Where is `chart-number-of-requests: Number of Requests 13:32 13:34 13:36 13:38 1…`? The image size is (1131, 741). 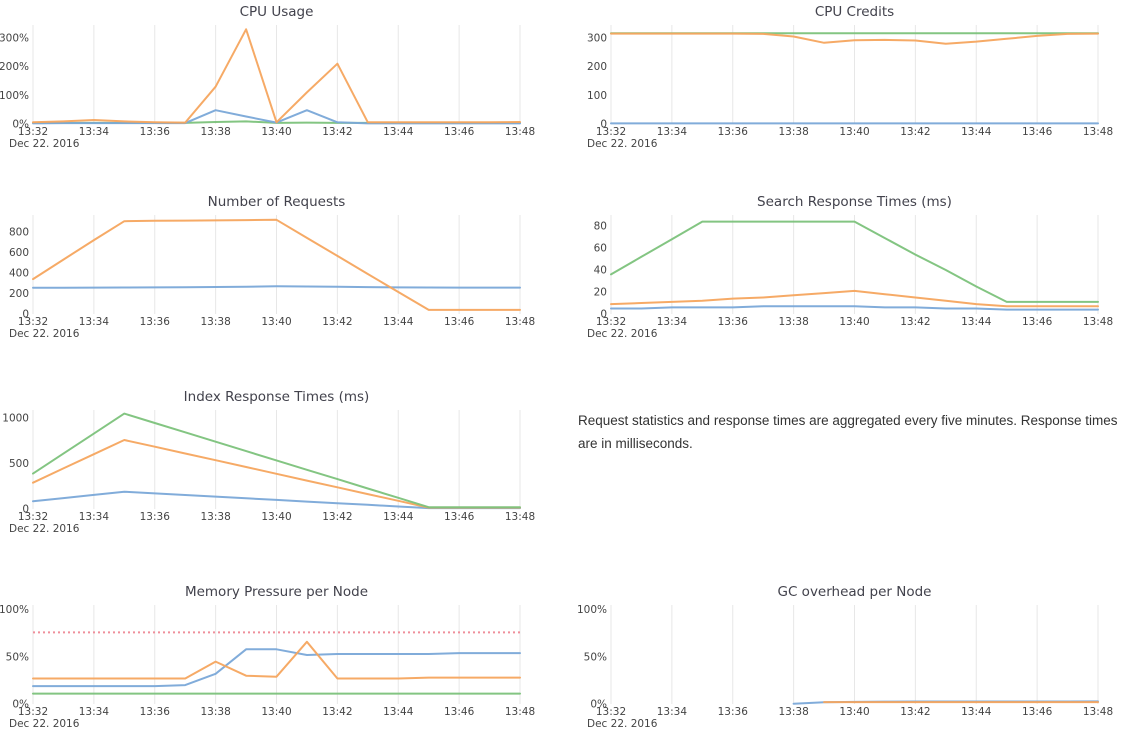 chart-number-of-requests: Number of Requests 13:32 13:34 13:36 13:38 1… is located at coordinates (280, 270).